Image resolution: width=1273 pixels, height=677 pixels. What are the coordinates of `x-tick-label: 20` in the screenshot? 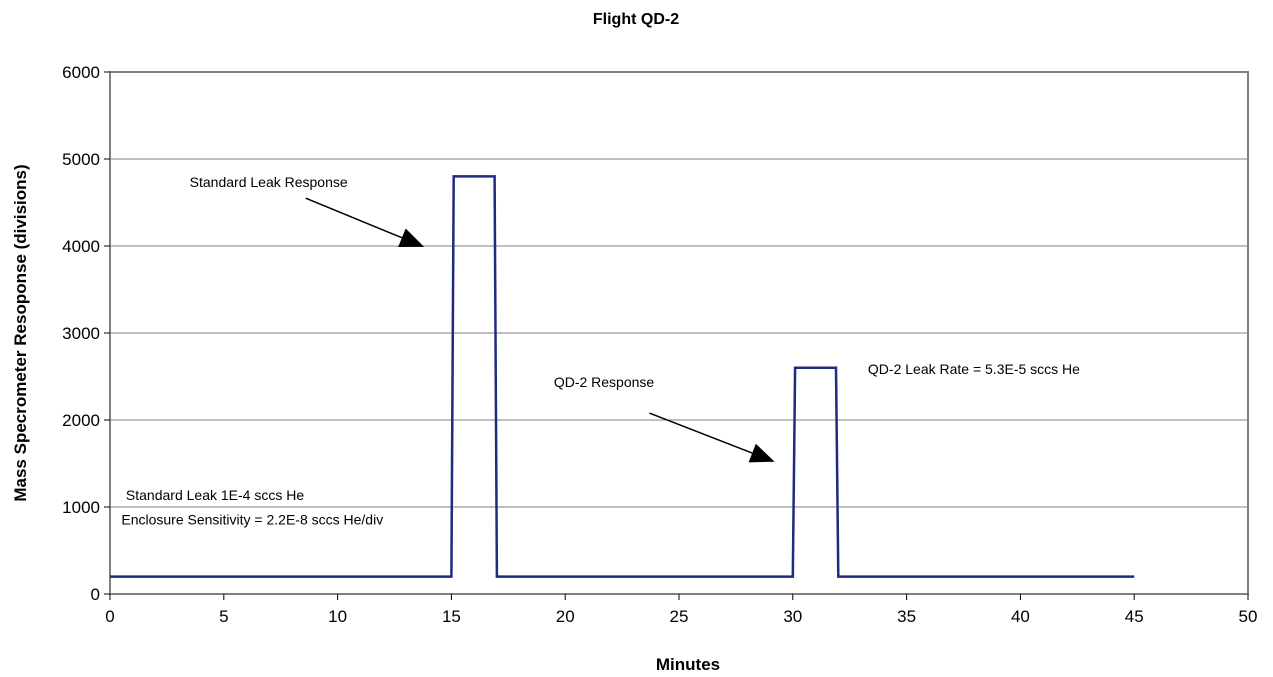 It's located at (565, 616).